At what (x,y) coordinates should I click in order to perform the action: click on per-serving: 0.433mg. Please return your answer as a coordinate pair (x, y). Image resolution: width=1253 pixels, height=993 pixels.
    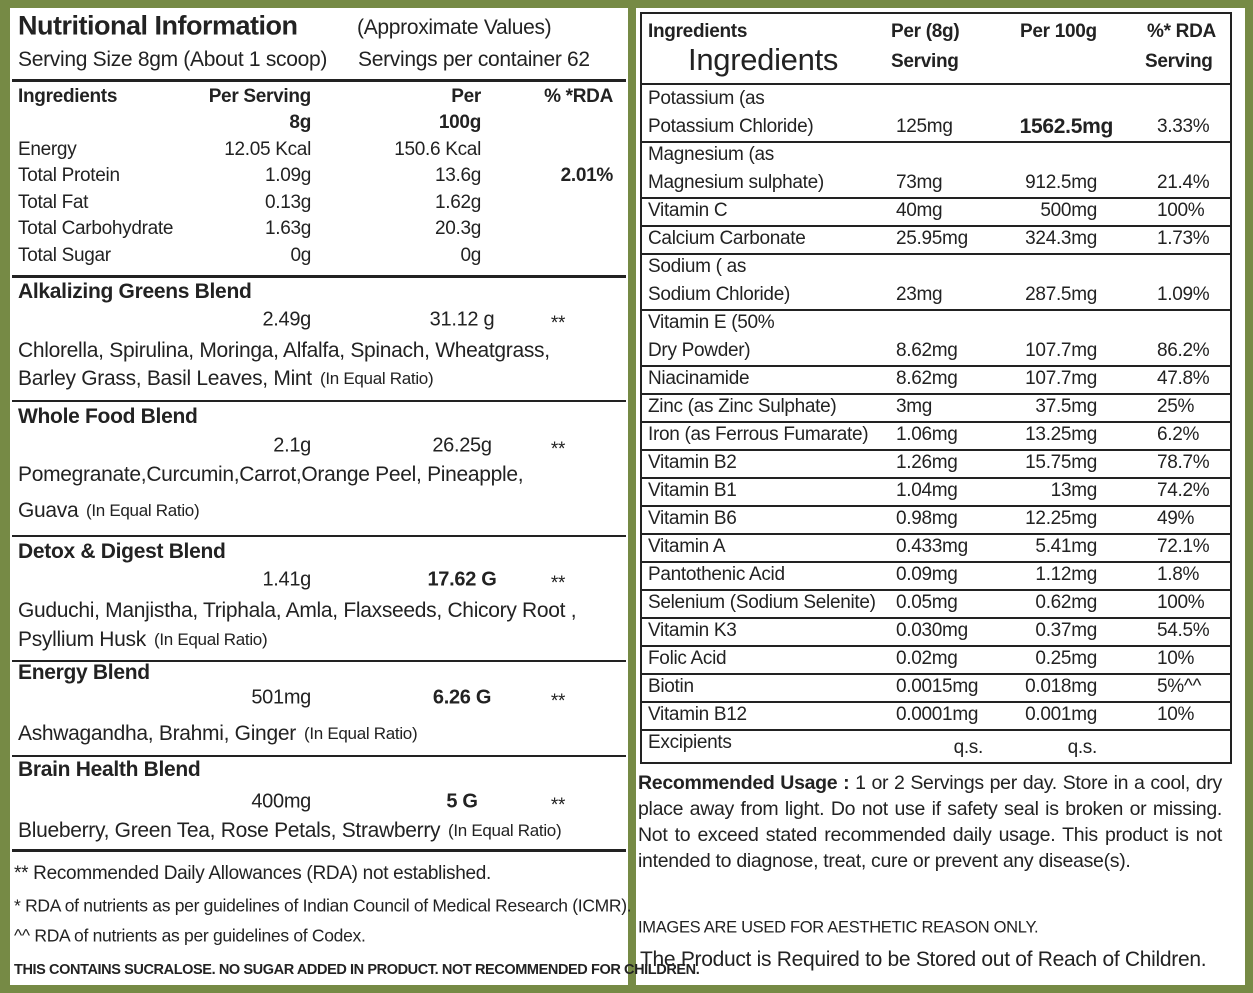
    Looking at the image, I should click on (932, 546).